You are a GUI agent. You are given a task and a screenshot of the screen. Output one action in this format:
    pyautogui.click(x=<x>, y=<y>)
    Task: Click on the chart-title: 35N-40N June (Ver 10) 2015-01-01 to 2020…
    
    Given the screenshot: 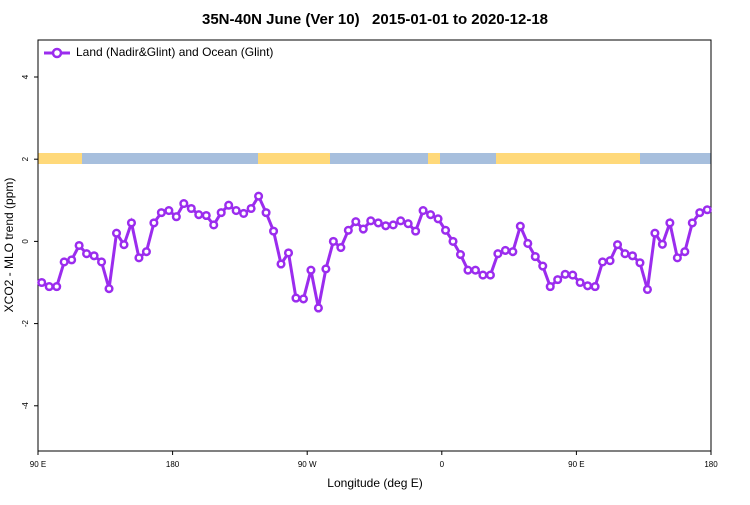 What is the action you would take?
    pyautogui.click(x=375, y=19)
    